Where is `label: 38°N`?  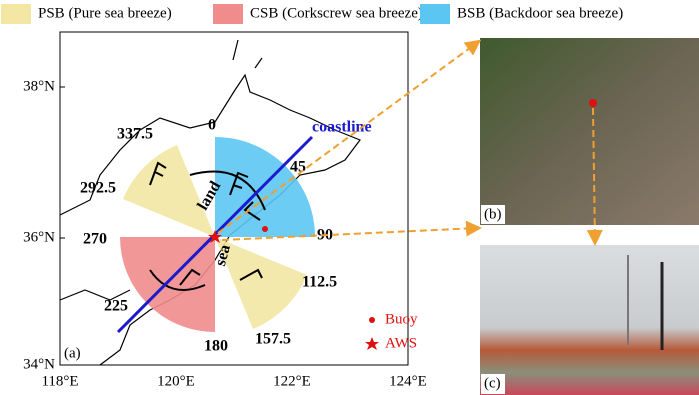 label: 38°N is located at coordinates (39, 86).